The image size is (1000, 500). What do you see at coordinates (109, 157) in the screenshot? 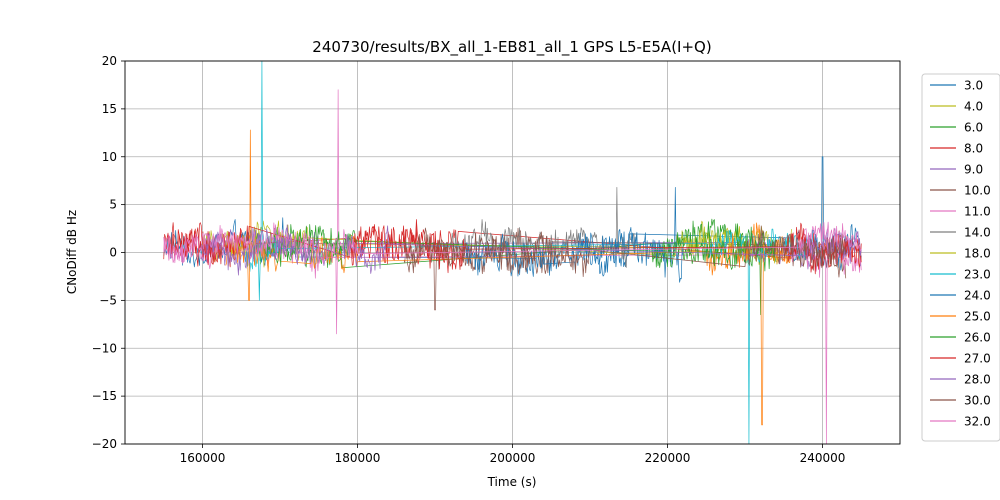
I see `y-tick-label: 10` at bounding box center [109, 157].